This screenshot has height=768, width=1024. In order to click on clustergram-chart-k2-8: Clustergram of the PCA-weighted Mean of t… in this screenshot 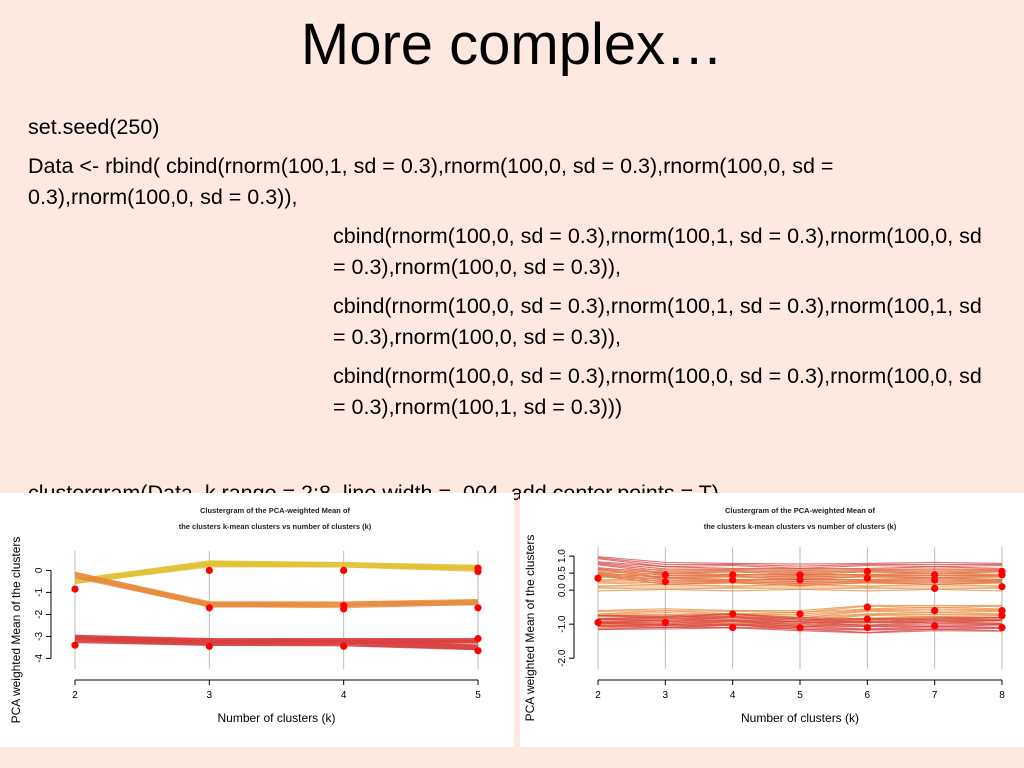, I will do `click(764, 615)`.